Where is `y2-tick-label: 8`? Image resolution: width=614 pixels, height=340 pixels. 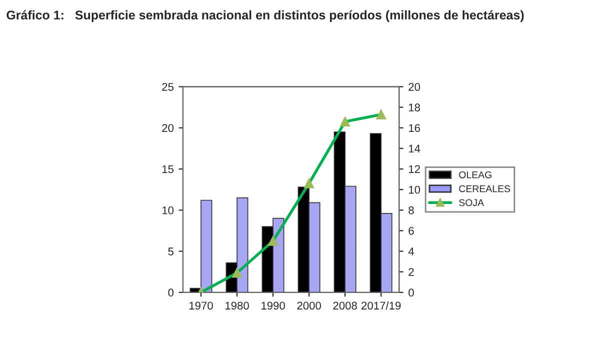
y2-tick-label: 8 is located at coordinates (411, 210).